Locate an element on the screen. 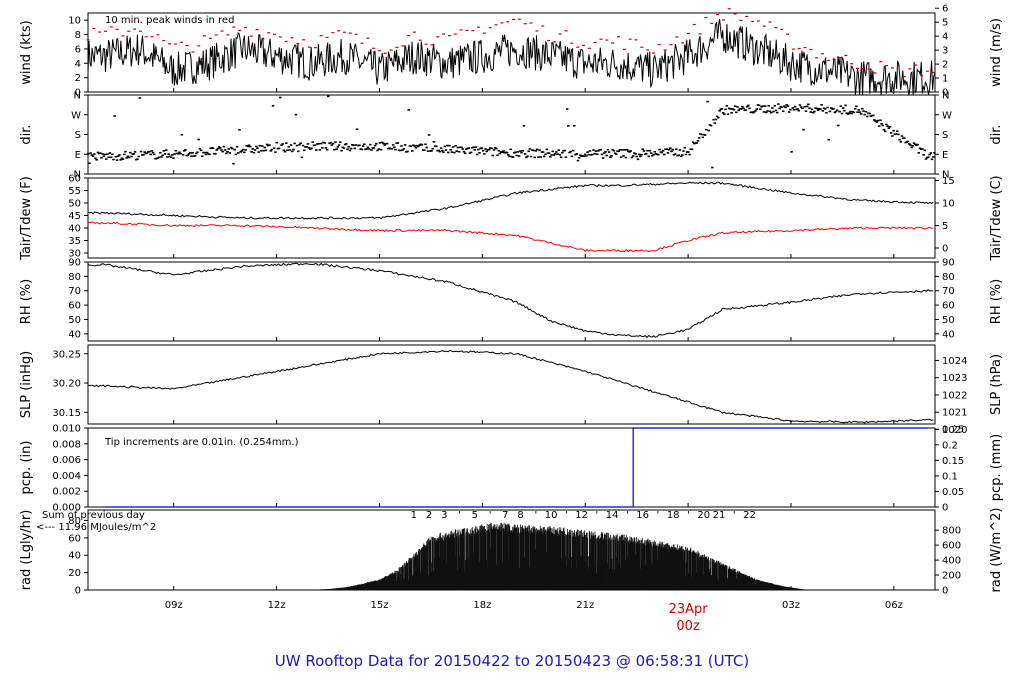 This screenshot has height=700, width=1024. ytick-label-right: 600 is located at coordinates (951, 546).